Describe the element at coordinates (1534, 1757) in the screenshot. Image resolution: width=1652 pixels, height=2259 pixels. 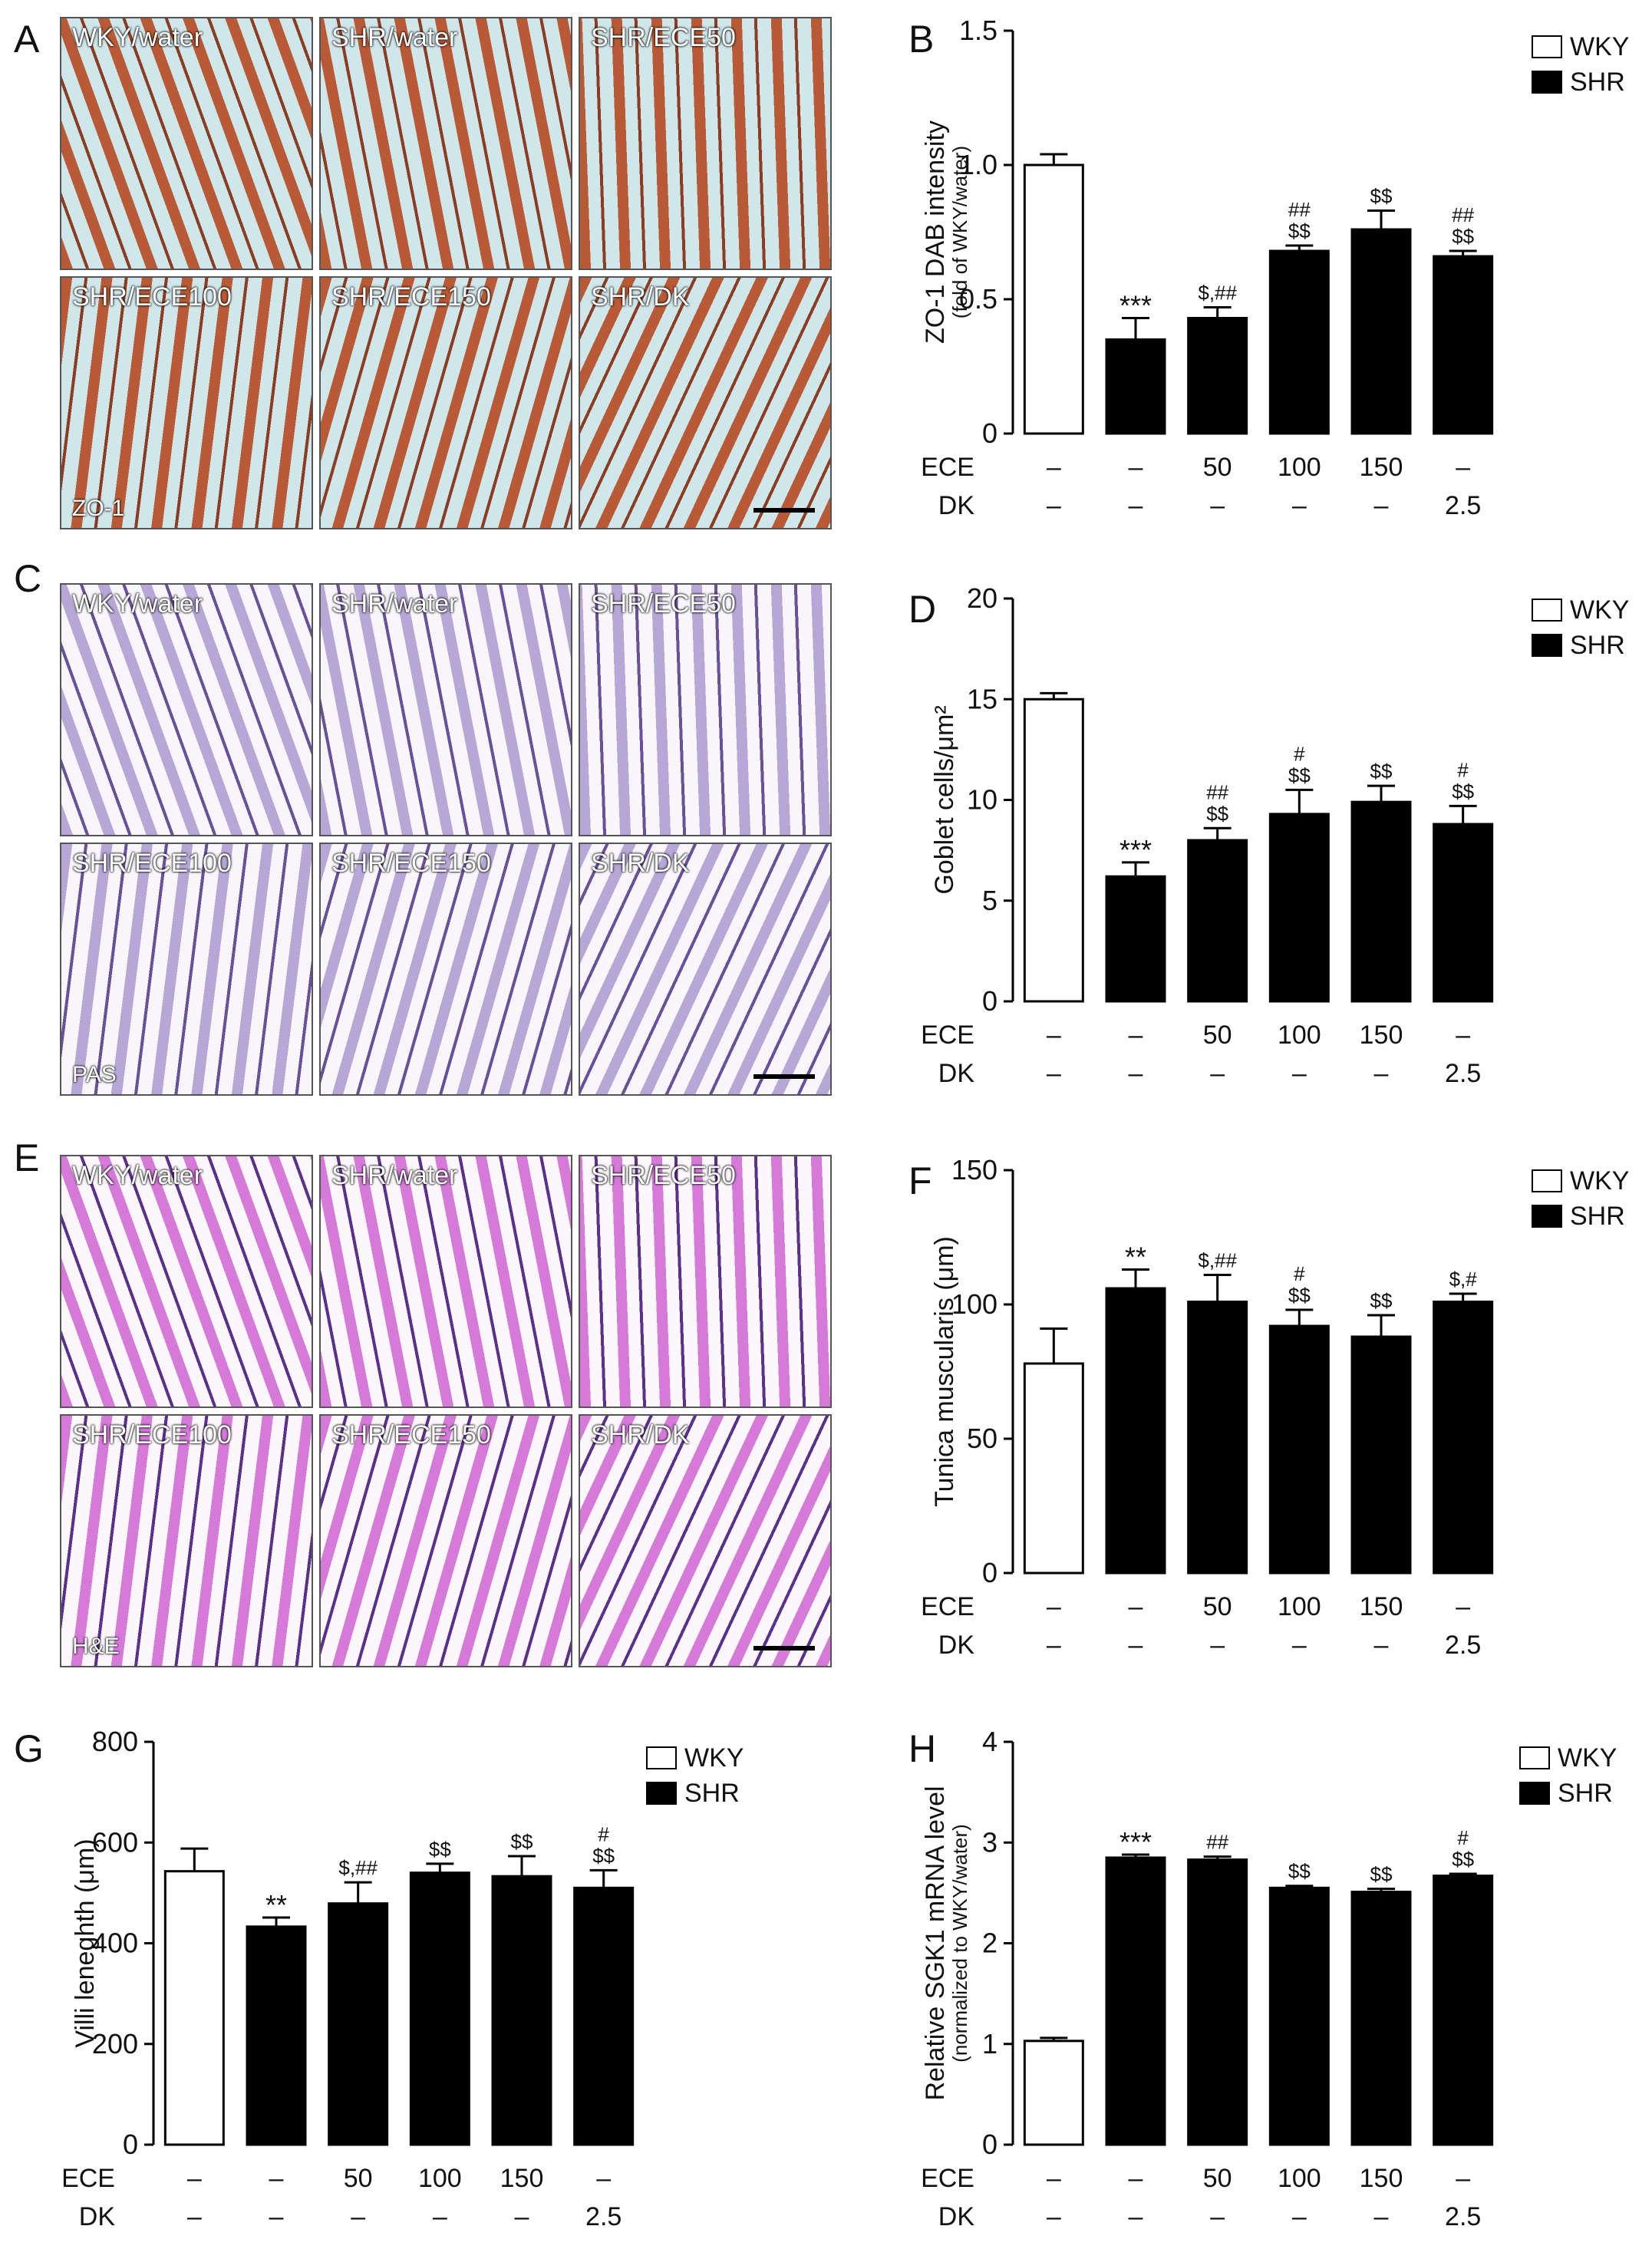
I see `legend-swatch-wky` at that location.